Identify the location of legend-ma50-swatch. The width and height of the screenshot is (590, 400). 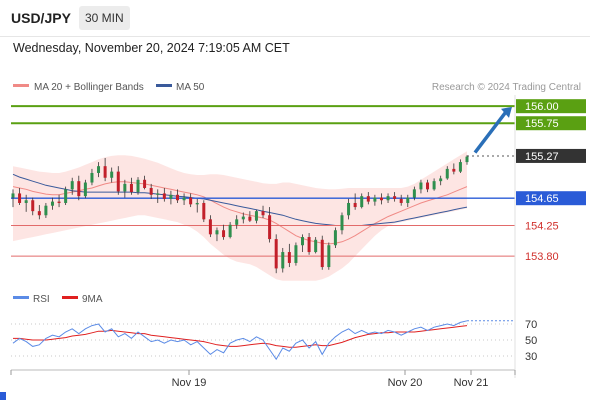
(164, 85).